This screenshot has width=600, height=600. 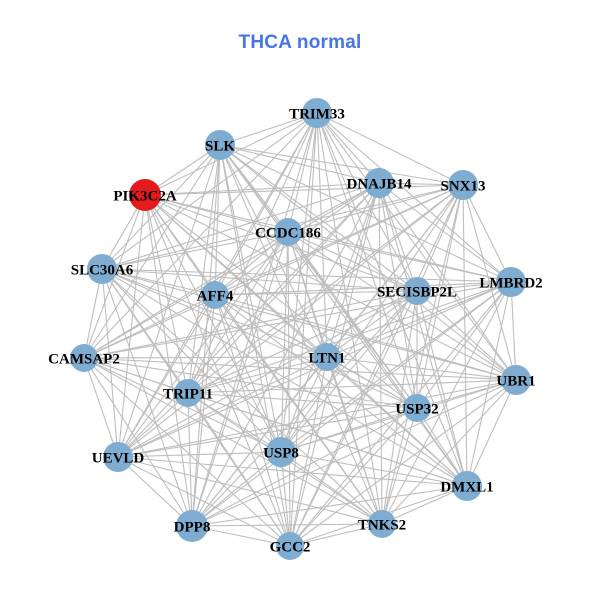 I want to click on node-DMXL1, so click(x=467, y=486).